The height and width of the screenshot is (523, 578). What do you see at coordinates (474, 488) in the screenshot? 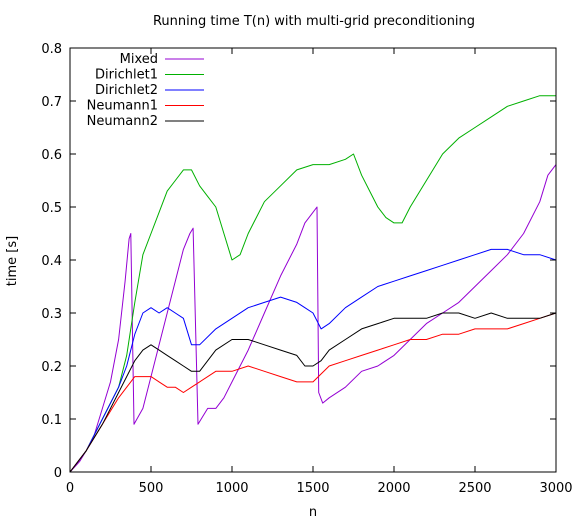
I see `x-tick-label: 2500` at bounding box center [474, 488].